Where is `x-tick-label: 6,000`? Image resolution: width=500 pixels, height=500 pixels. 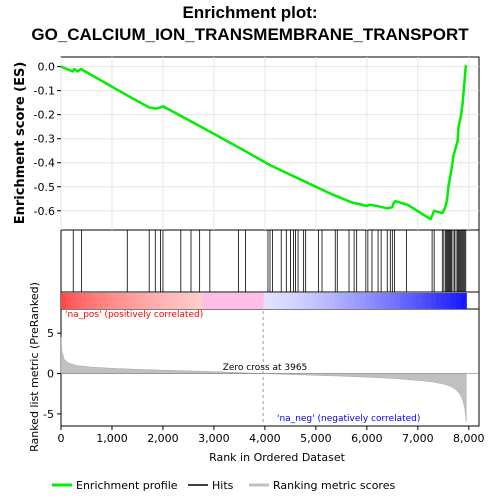 x-tick-label: 6,000 is located at coordinates (367, 438).